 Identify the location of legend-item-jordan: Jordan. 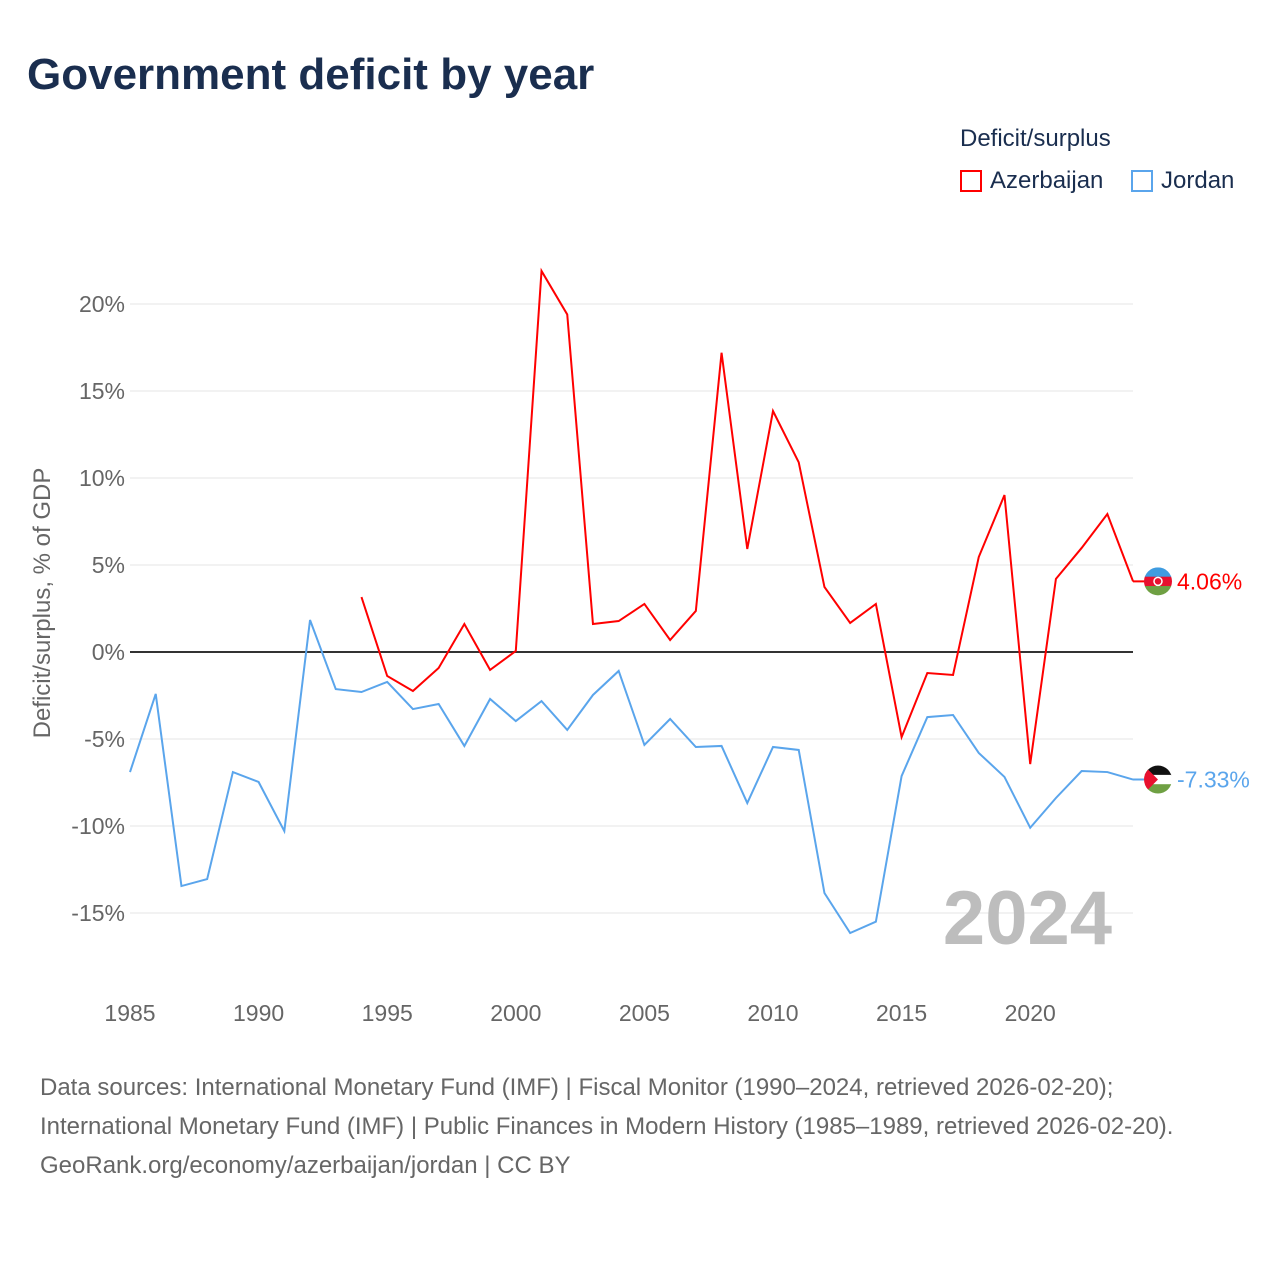
(1182, 181).